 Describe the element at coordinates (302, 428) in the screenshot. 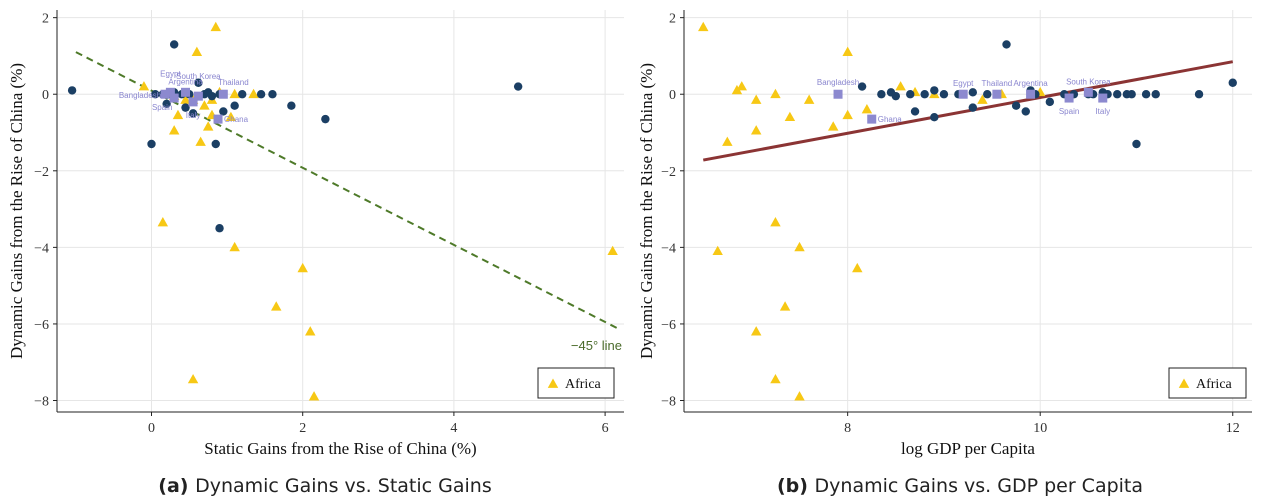

I see `x-tick-label: 2` at that location.